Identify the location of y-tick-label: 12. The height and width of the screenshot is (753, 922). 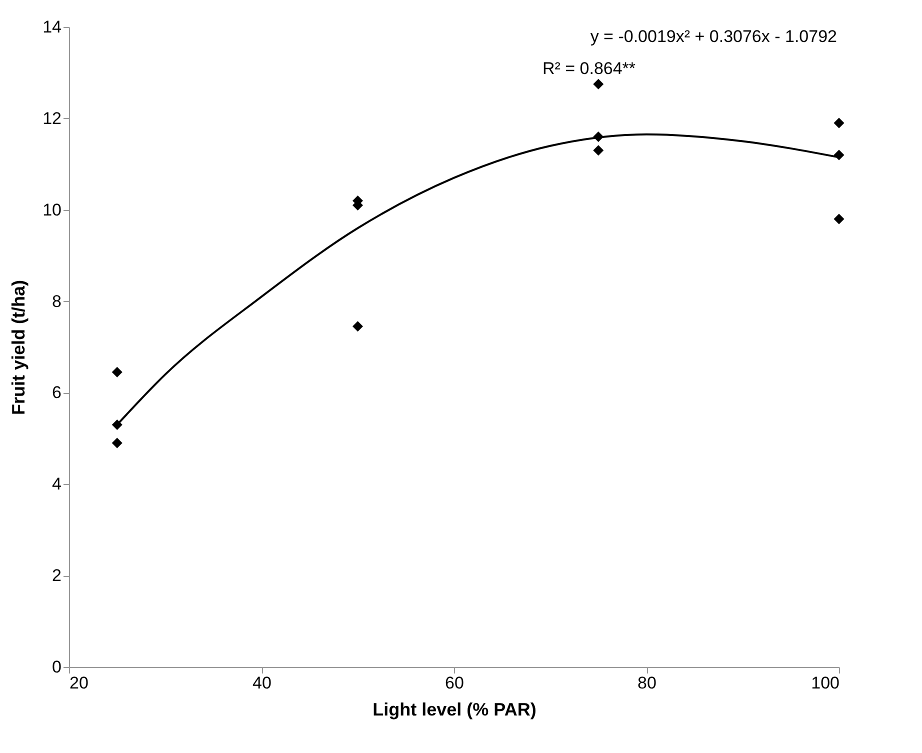
(52, 118).